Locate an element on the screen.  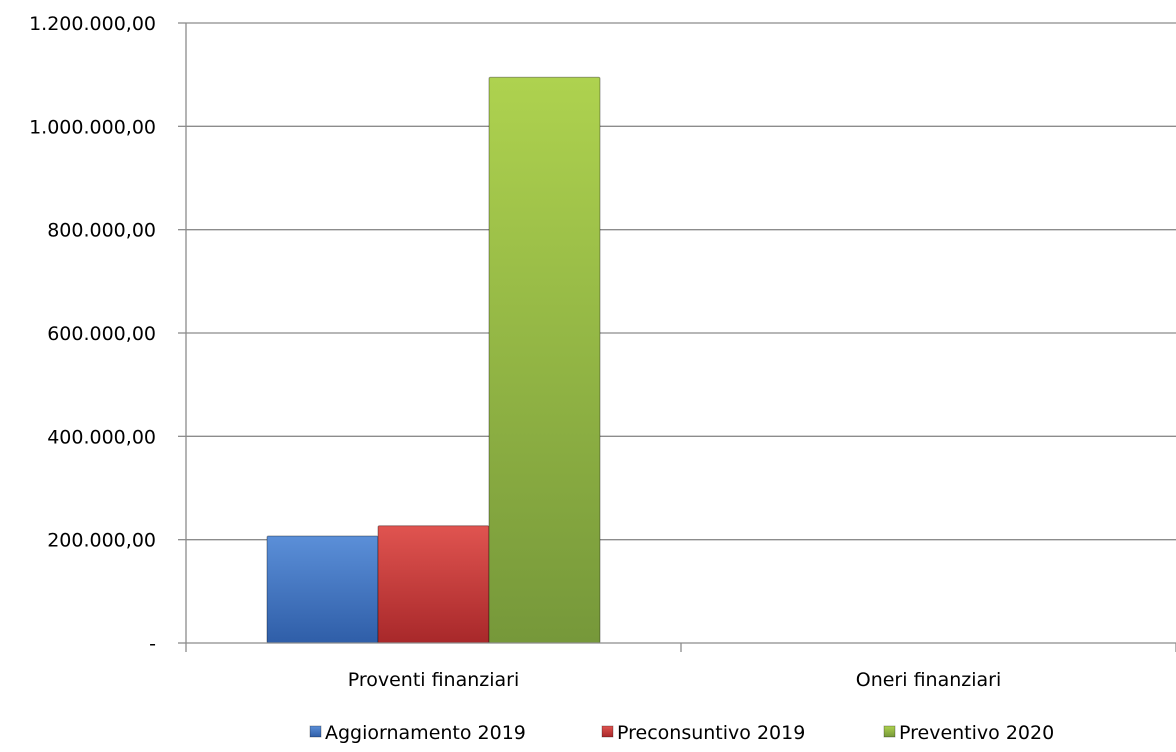
legend-label: Aggiornamento 2019 is located at coordinates (425, 733).